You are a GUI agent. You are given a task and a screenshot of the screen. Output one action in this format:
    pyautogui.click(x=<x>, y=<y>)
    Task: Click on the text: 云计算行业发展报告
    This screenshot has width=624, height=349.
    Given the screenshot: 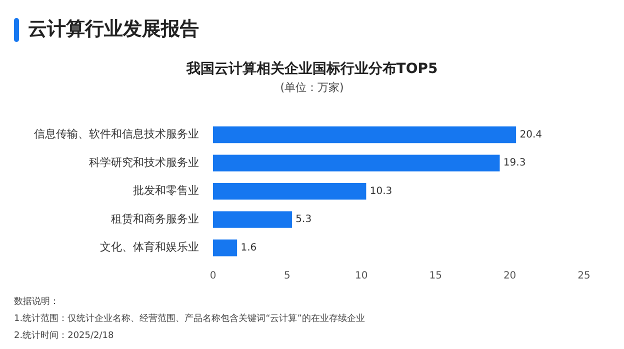 What is the action you would take?
    pyautogui.click(x=113, y=29)
    